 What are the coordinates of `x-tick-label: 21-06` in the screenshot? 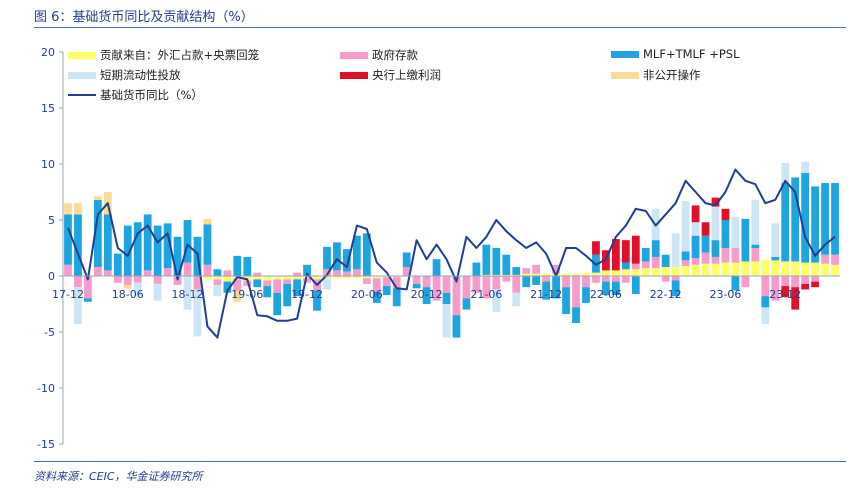 It's located at (486, 294).